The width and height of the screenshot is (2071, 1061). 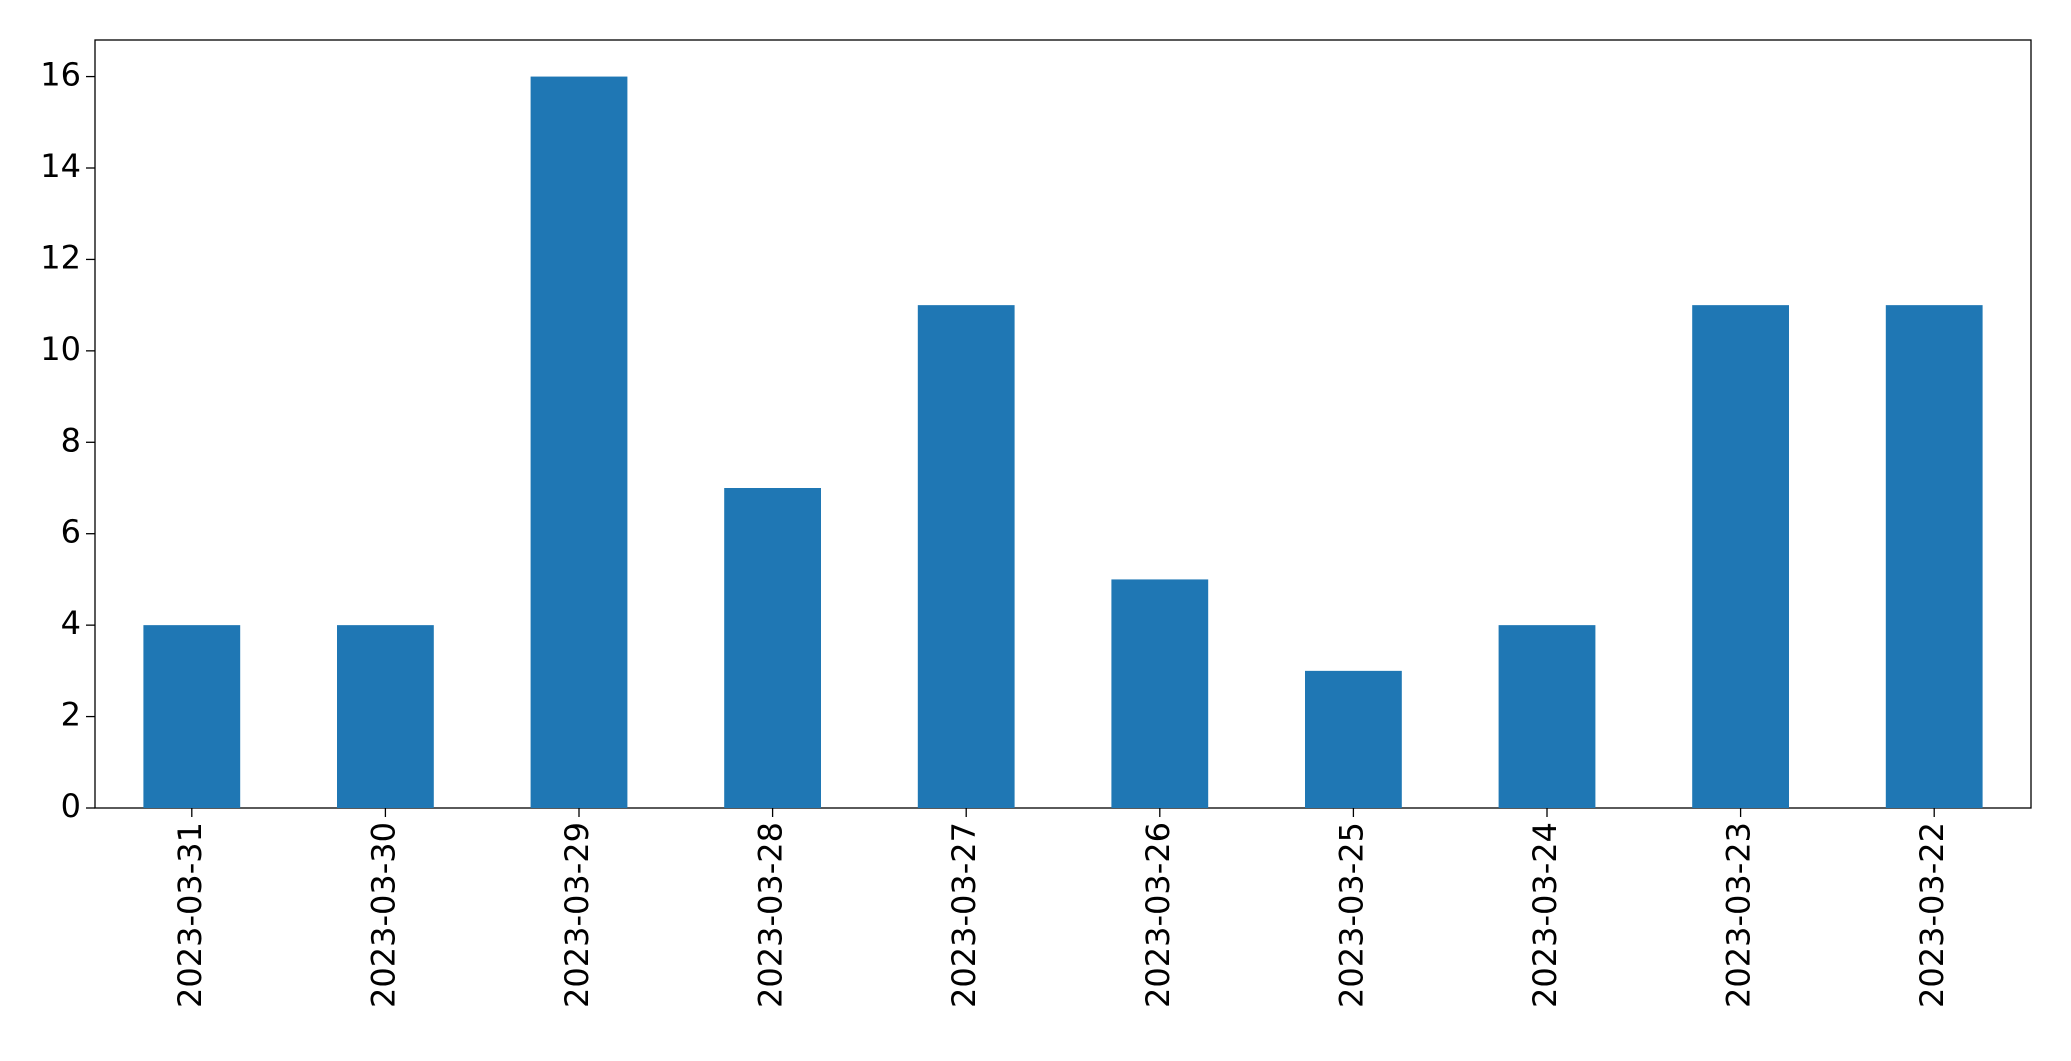 I want to click on x-tick-label: 2023-03-30, so click(x=383, y=915).